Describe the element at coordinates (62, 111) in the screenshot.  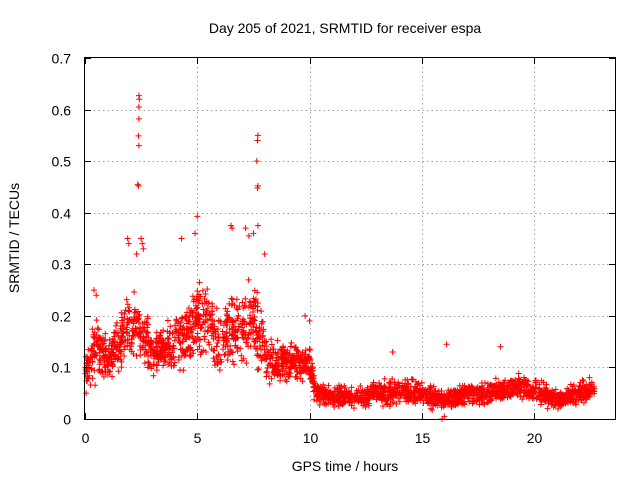
I see `y-tick-label: 0.6` at that location.